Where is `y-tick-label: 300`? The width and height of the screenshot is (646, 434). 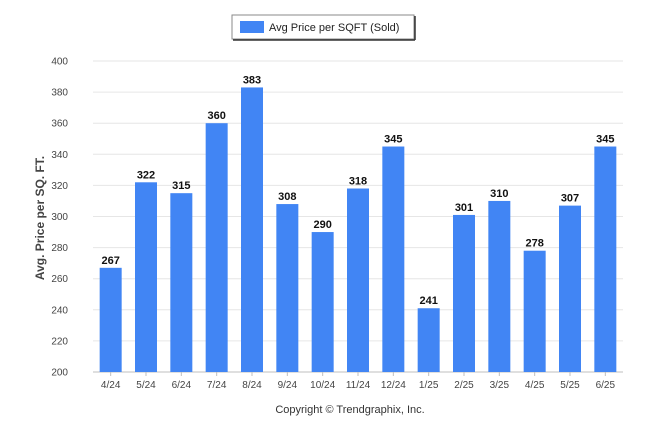
y-tick-label: 300 is located at coordinates (59, 217).